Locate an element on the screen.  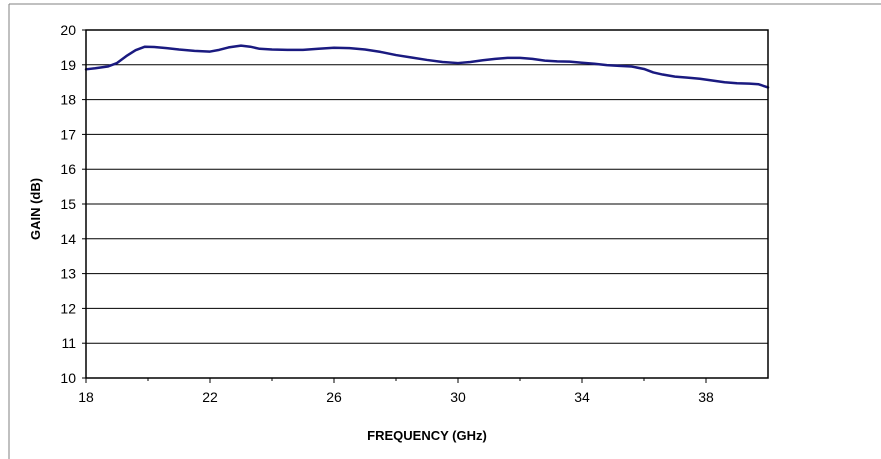
x-tick-label: 26 is located at coordinates (334, 397).